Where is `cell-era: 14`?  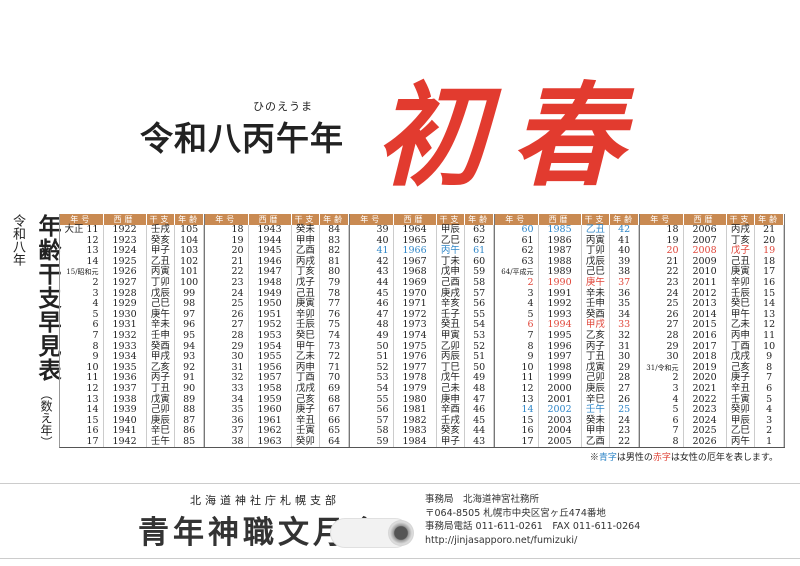
cell-era: 14 is located at coordinates (82, 410).